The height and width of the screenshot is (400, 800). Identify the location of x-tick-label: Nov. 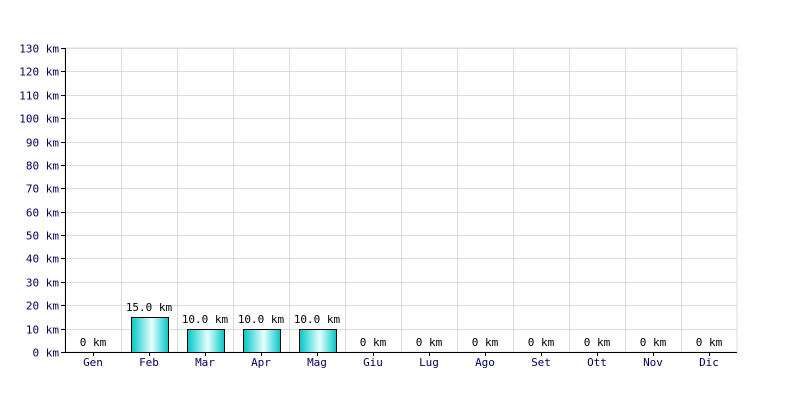
(653, 362).